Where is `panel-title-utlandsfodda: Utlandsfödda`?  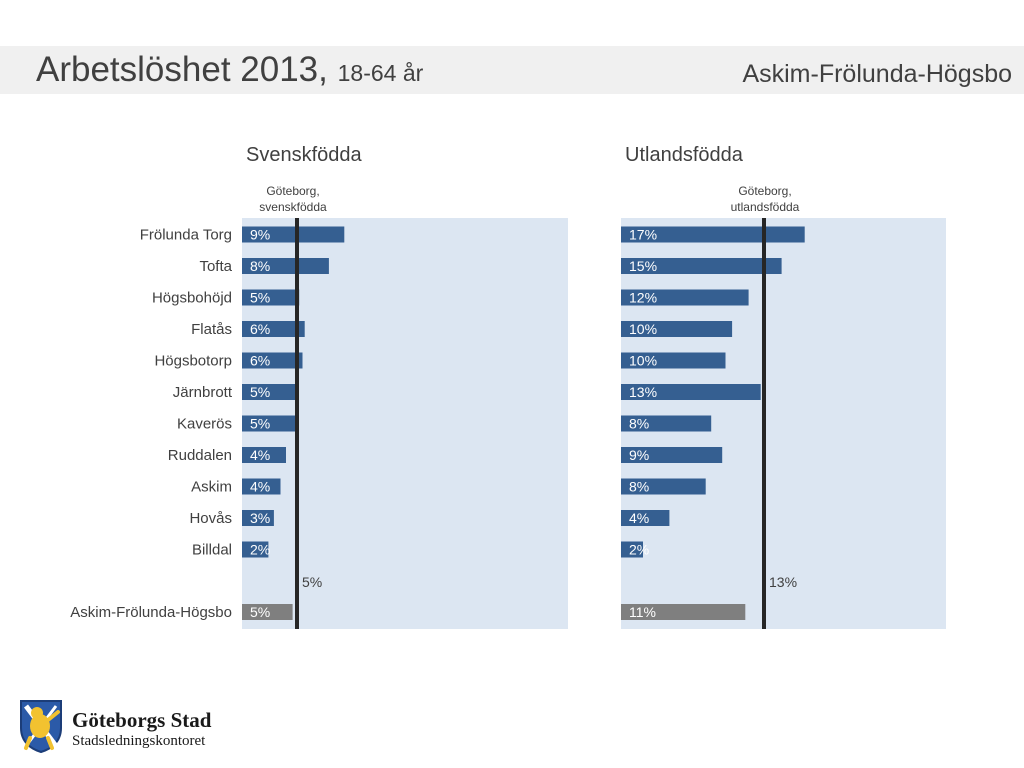
panel-title-utlandsfodda: Utlandsfödda is located at coordinates (684, 155).